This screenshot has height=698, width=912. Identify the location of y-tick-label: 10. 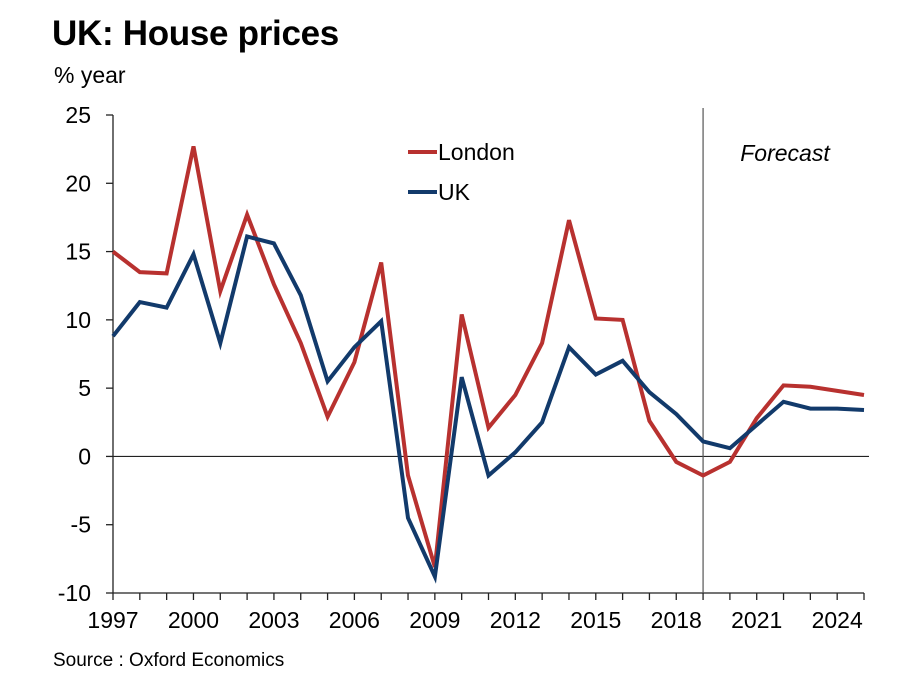
(78, 320).